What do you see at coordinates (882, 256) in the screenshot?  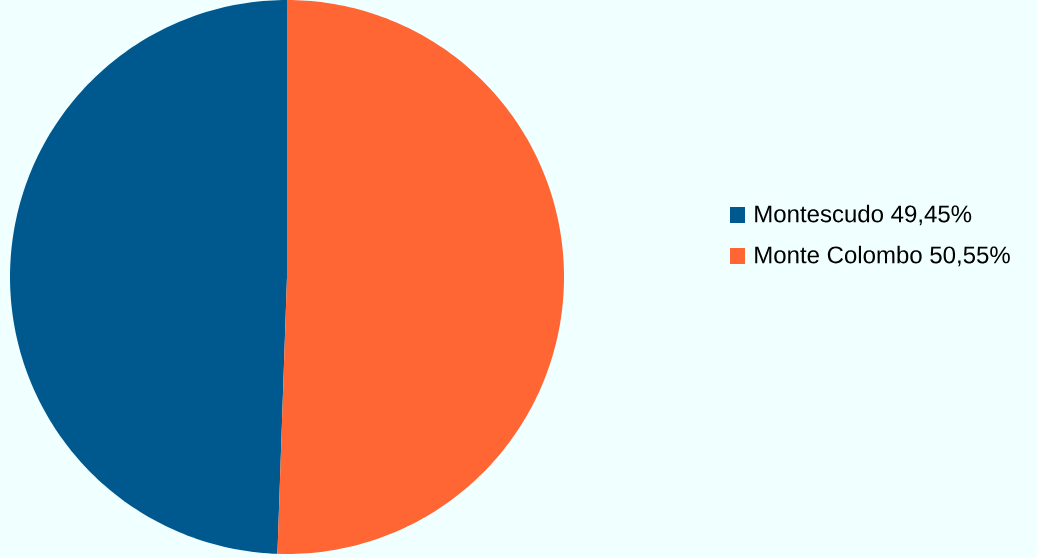 I see `legend-label: Monte Colombo 50,55%` at bounding box center [882, 256].